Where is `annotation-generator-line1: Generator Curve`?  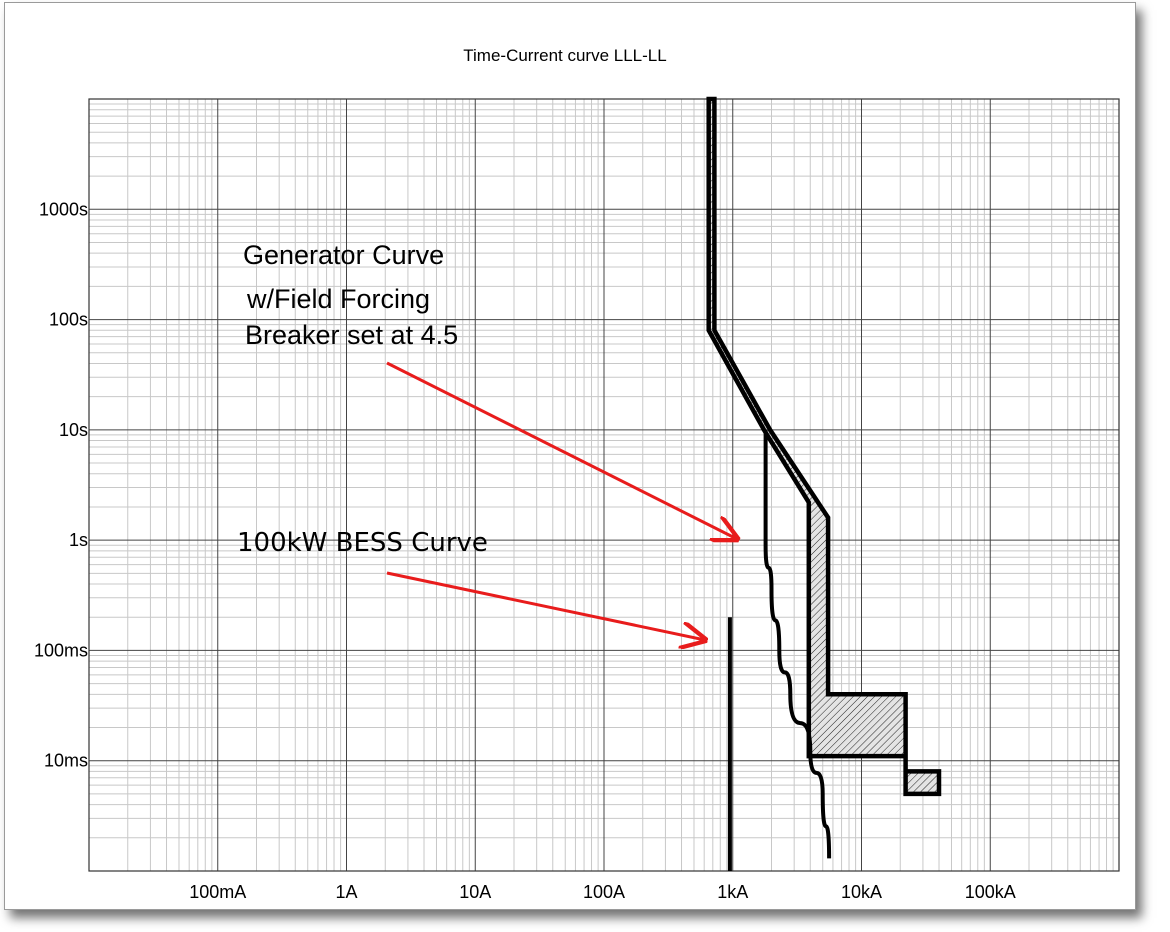
annotation-generator-line1: Generator Curve is located at coordinates (343, 255).